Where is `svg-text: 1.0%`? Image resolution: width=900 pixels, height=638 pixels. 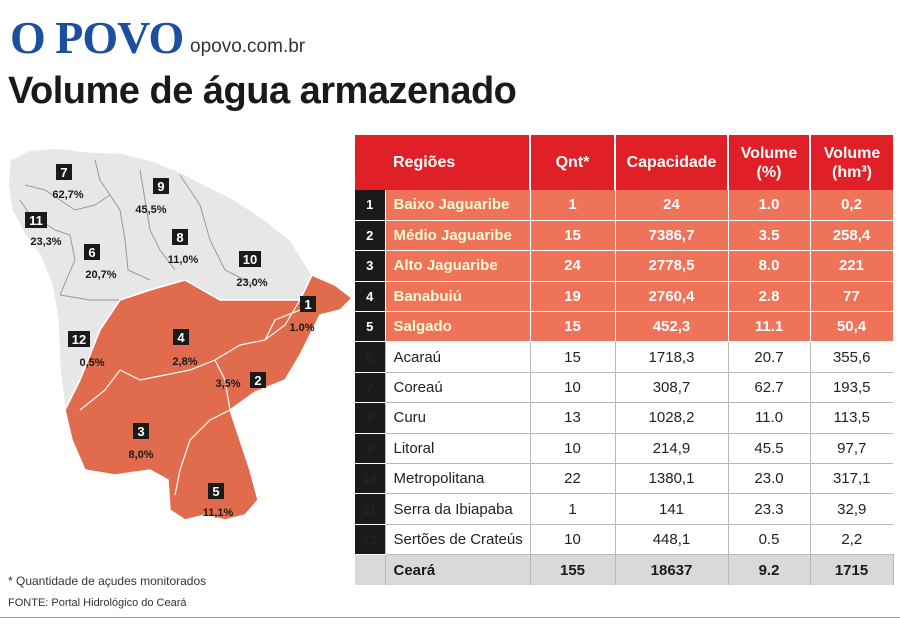 svg-text: 1.0% is located at coordinates (301, 328).